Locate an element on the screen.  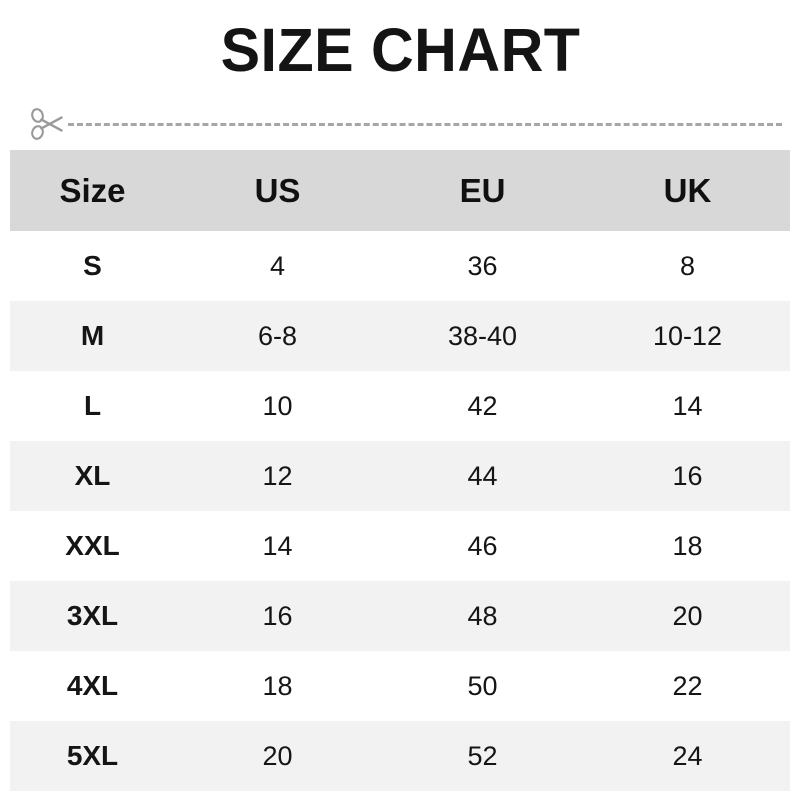
table-row: XL 12 44 16 is located at coordinates (400, 476).